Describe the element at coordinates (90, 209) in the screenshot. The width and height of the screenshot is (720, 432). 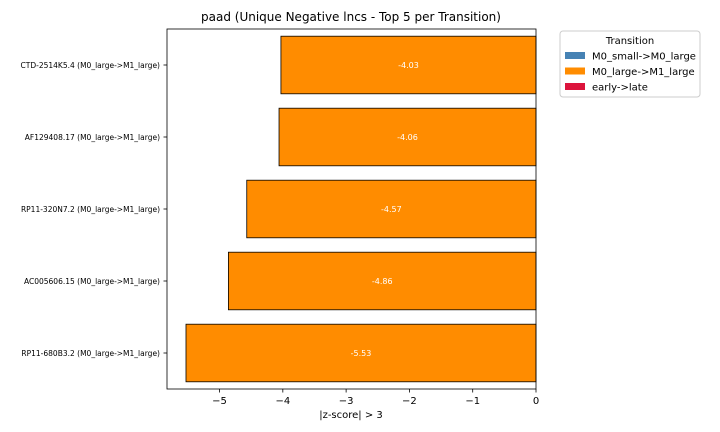
I see `y-tick-label: RP11-320N7.2 (M0_large->M1_large)` at that location.